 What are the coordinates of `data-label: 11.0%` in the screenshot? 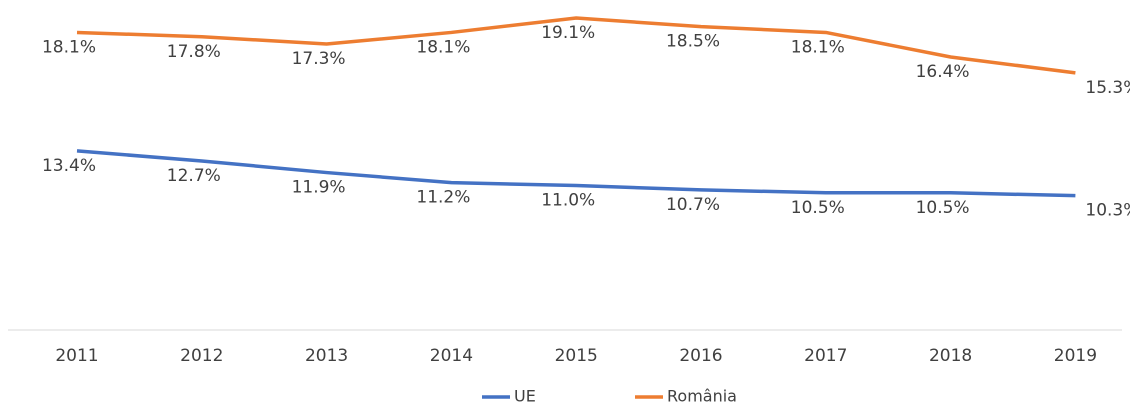 It's located at (568, 201).